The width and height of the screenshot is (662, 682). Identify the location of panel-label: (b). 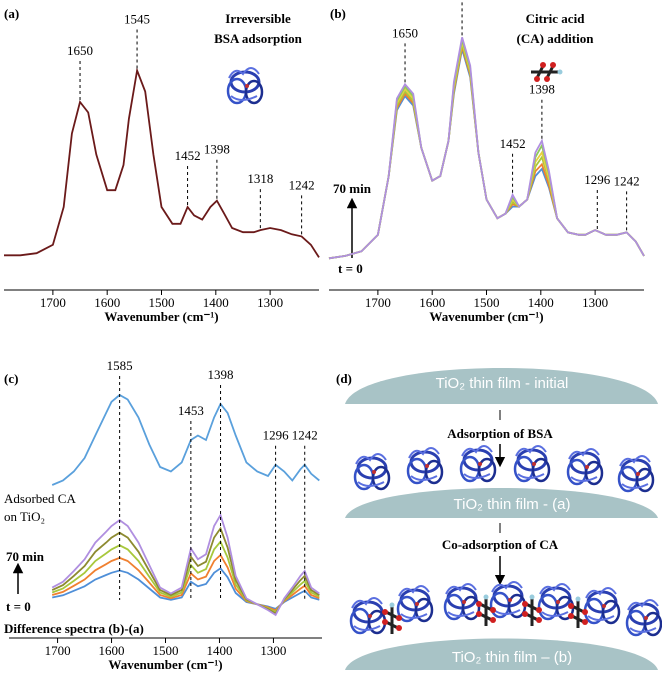
(338, 13).